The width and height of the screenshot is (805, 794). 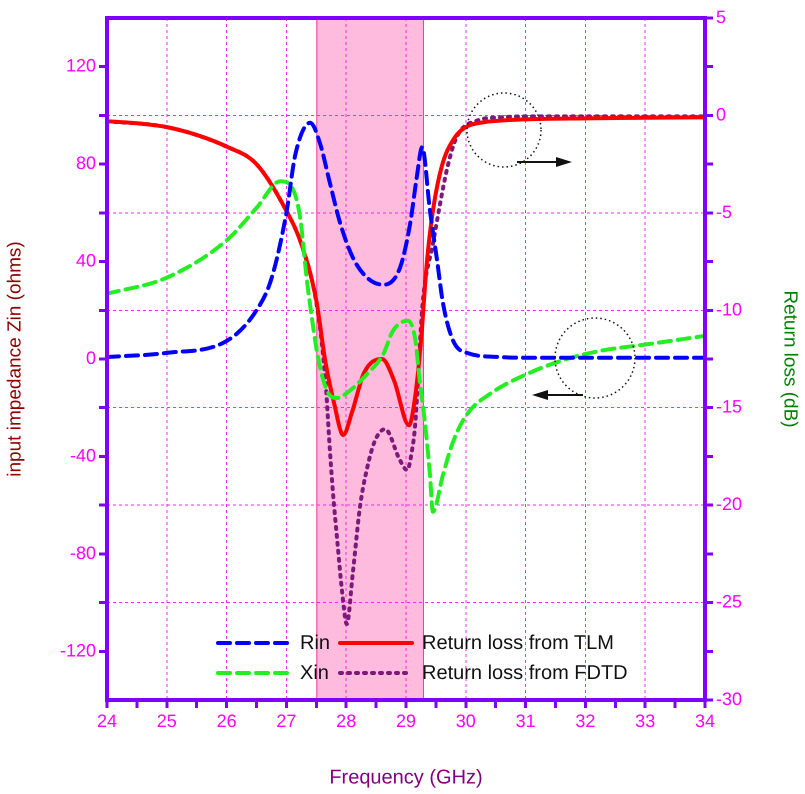 I want to click on y2-tick-label: -15, so click(x=729, y=406).